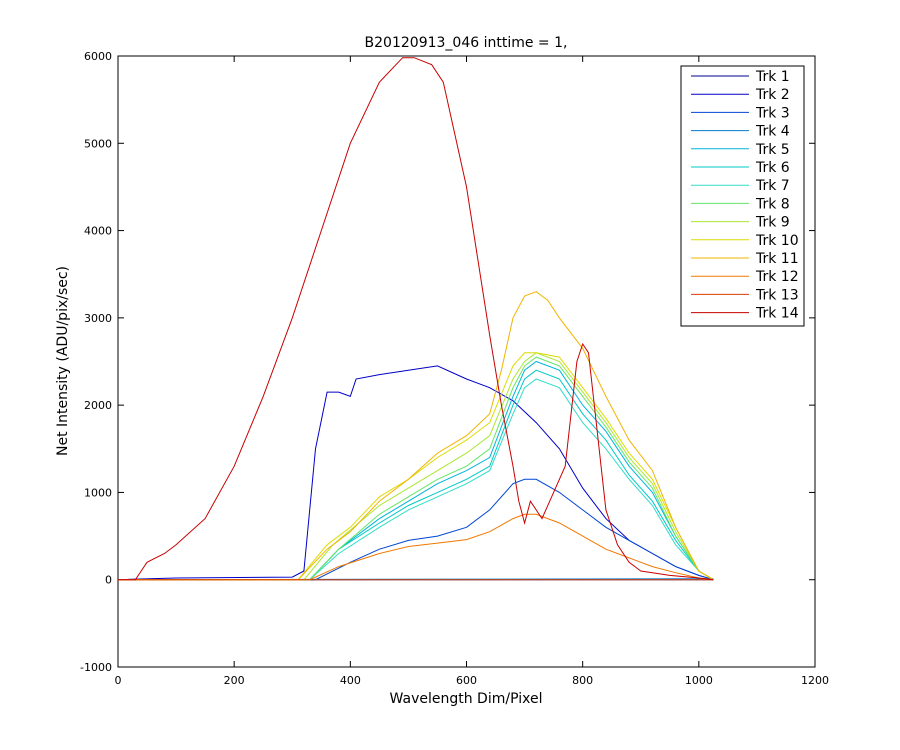  Describe the element at coordinates (466, 699) in the screenshot. I see `x-axis-label: Wavelength Dim/Pixel` at that location.